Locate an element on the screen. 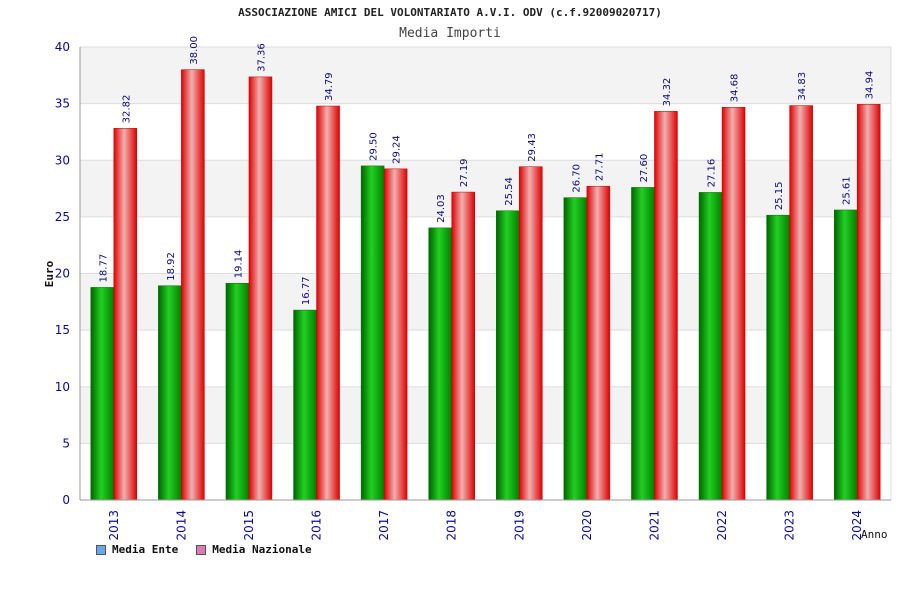 The height and width of the screenshot is (600, 900). bar-media-nazionale-2021 is located at coordinates (666, 306).